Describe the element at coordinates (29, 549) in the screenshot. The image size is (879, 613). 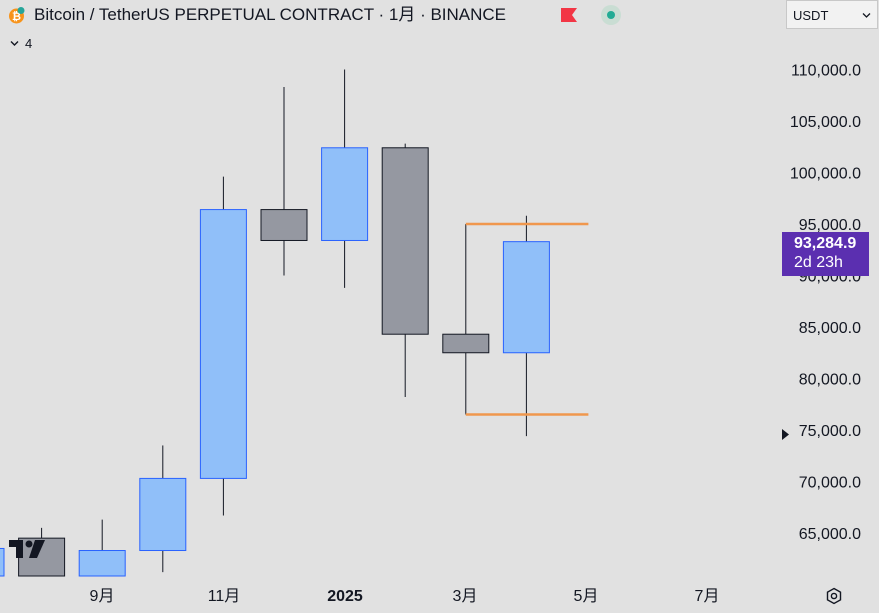
I see `tradingview-logo-icon` at that location.